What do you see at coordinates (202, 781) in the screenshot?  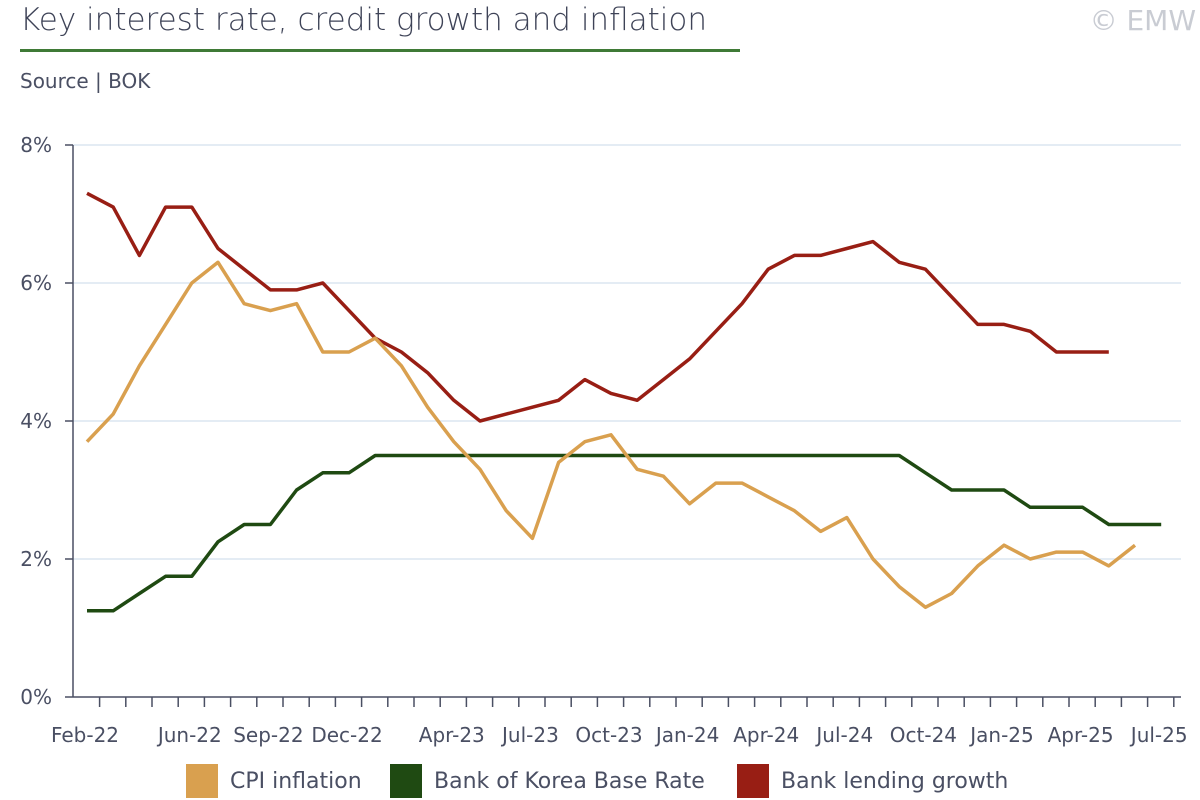 I see `legend-swatch-cpi` at bounding box center [202, 781].